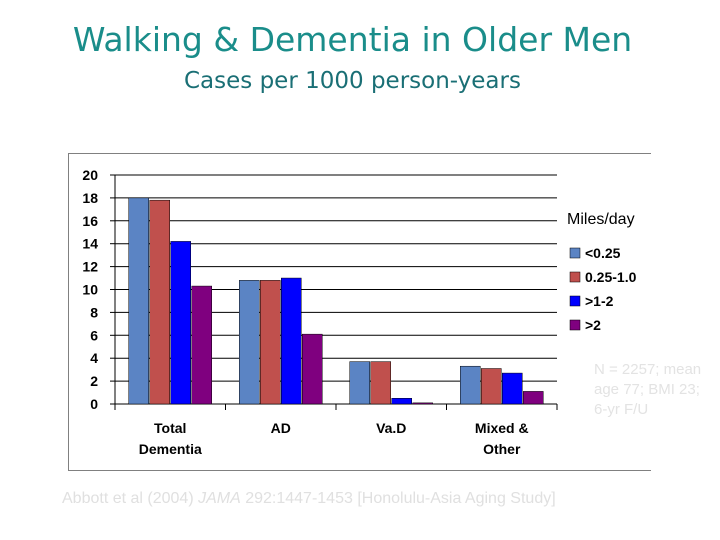 The image size is (720, 540). What do you see at coordinates (90, 198) in the screenshot?
I see `y-tick-label: 18` at bounding box center [90, 198].